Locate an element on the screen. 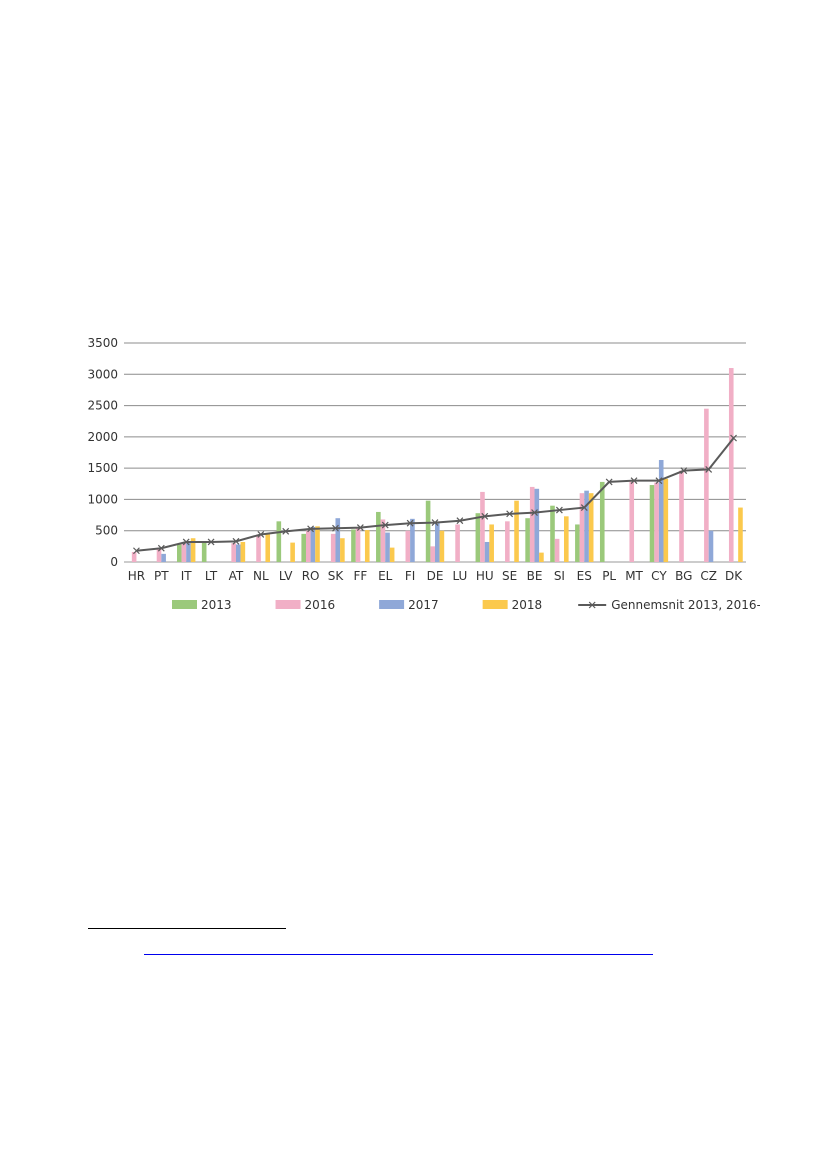  x-tick-label: CY is located at coordinates (659, 576).